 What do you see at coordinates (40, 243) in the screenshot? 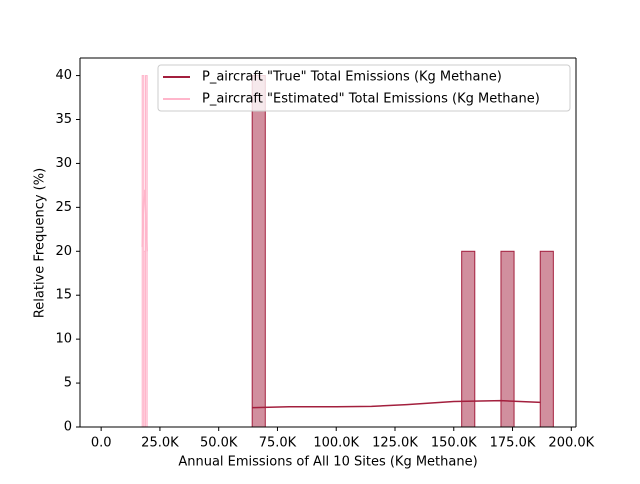
I see `y-axis-label: Relative Frequency (%)` at bounding box center [40, 243].